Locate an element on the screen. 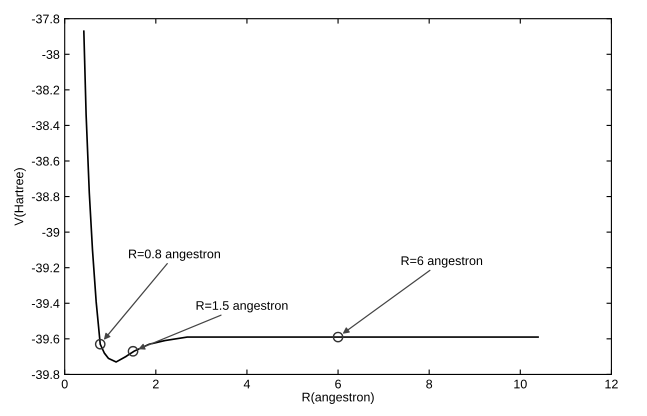  x-tick-label: 2 is located at coordinates (155, 384).